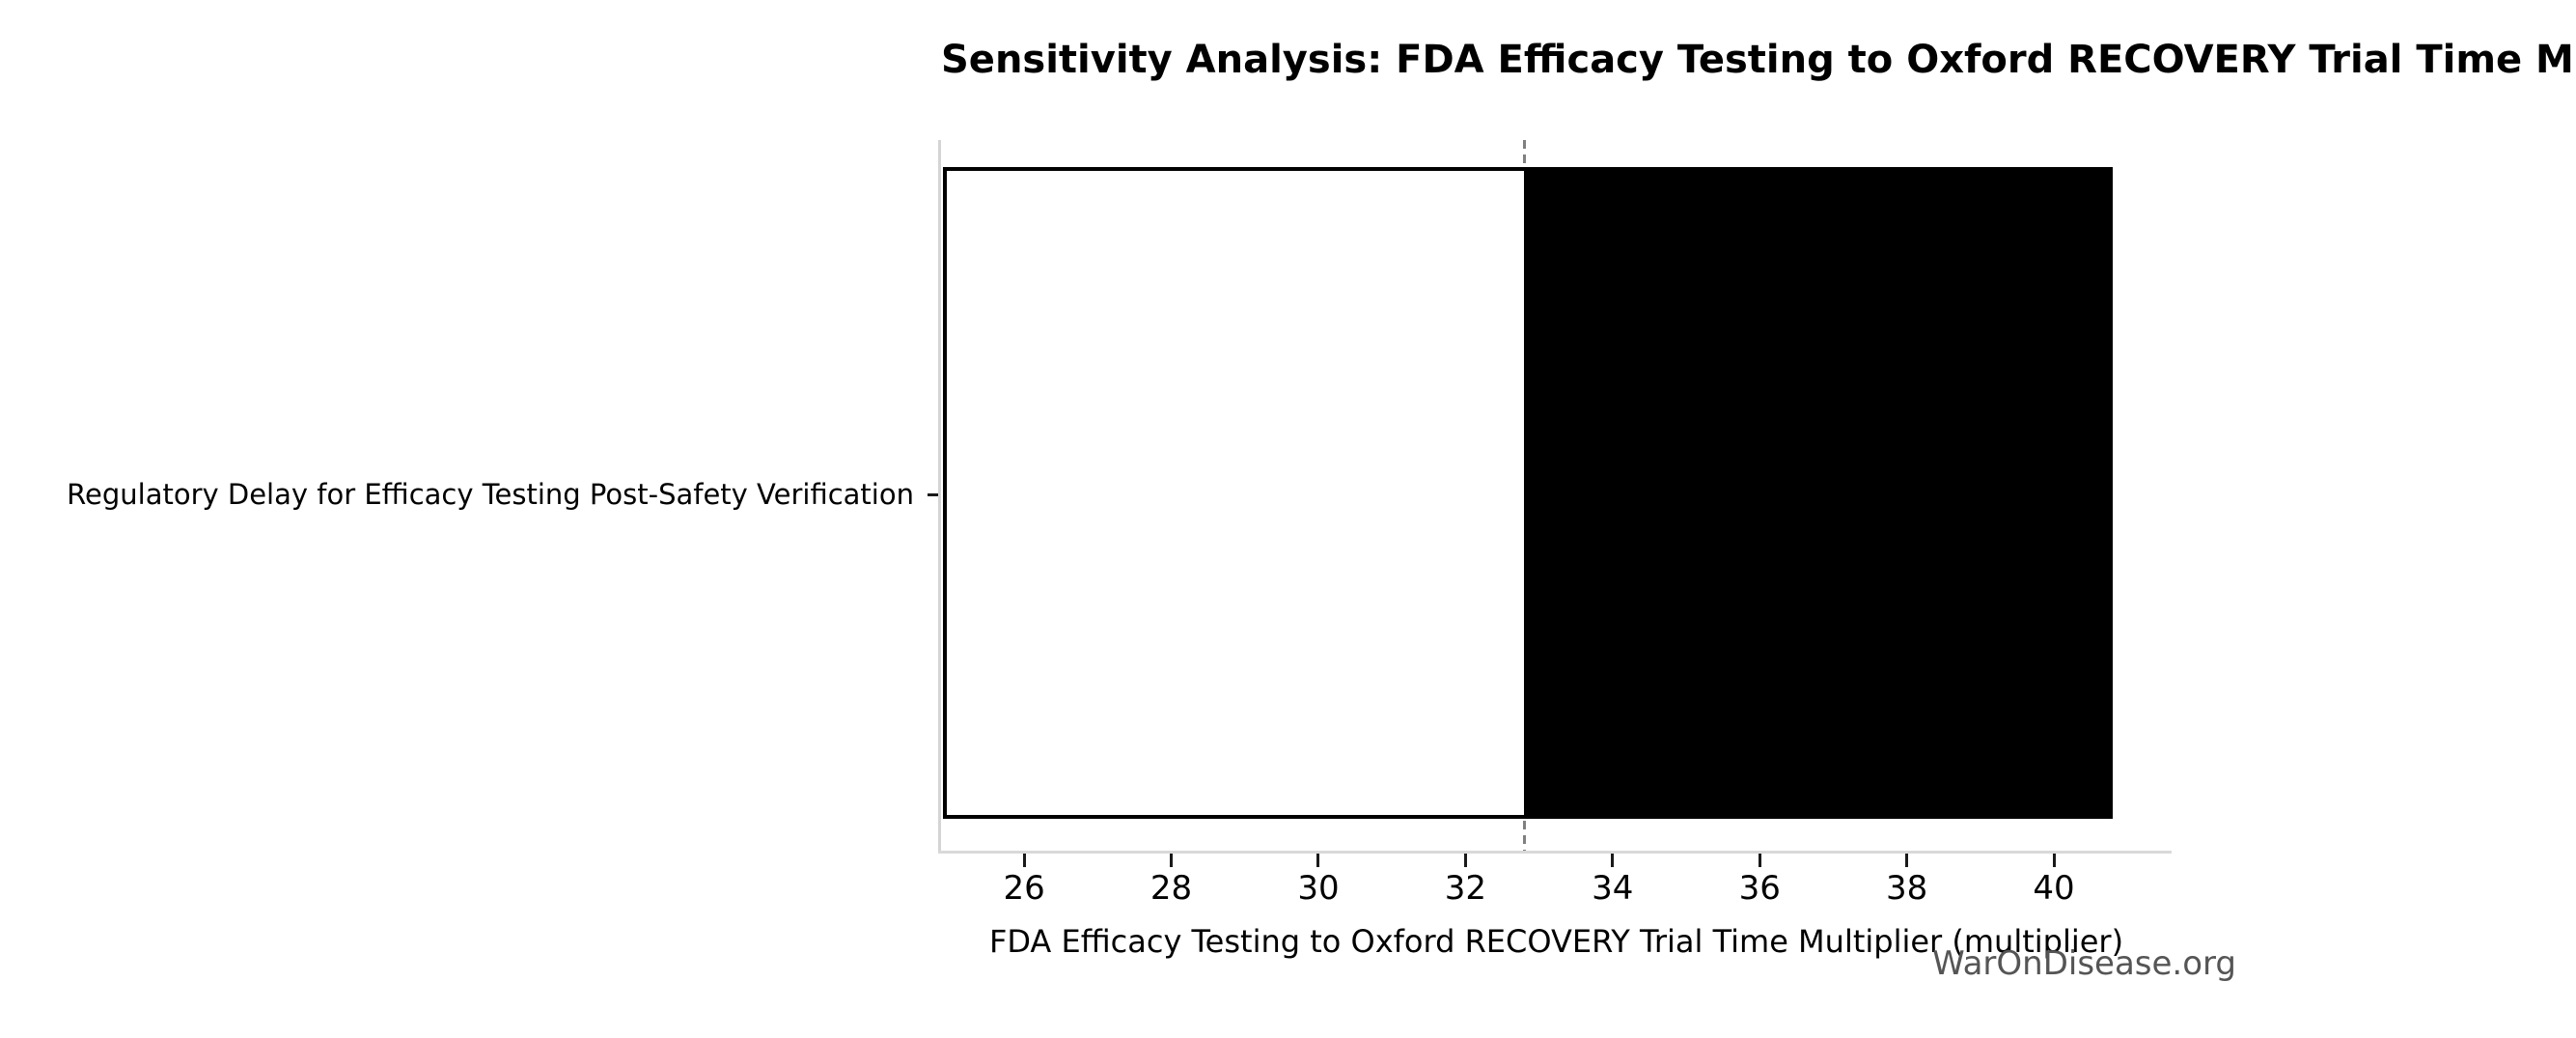 Image resolution: width=2576 pixels, height=1038 pixels. I want to click on watermark: WarOnDisease.org, so click(2084, 963).